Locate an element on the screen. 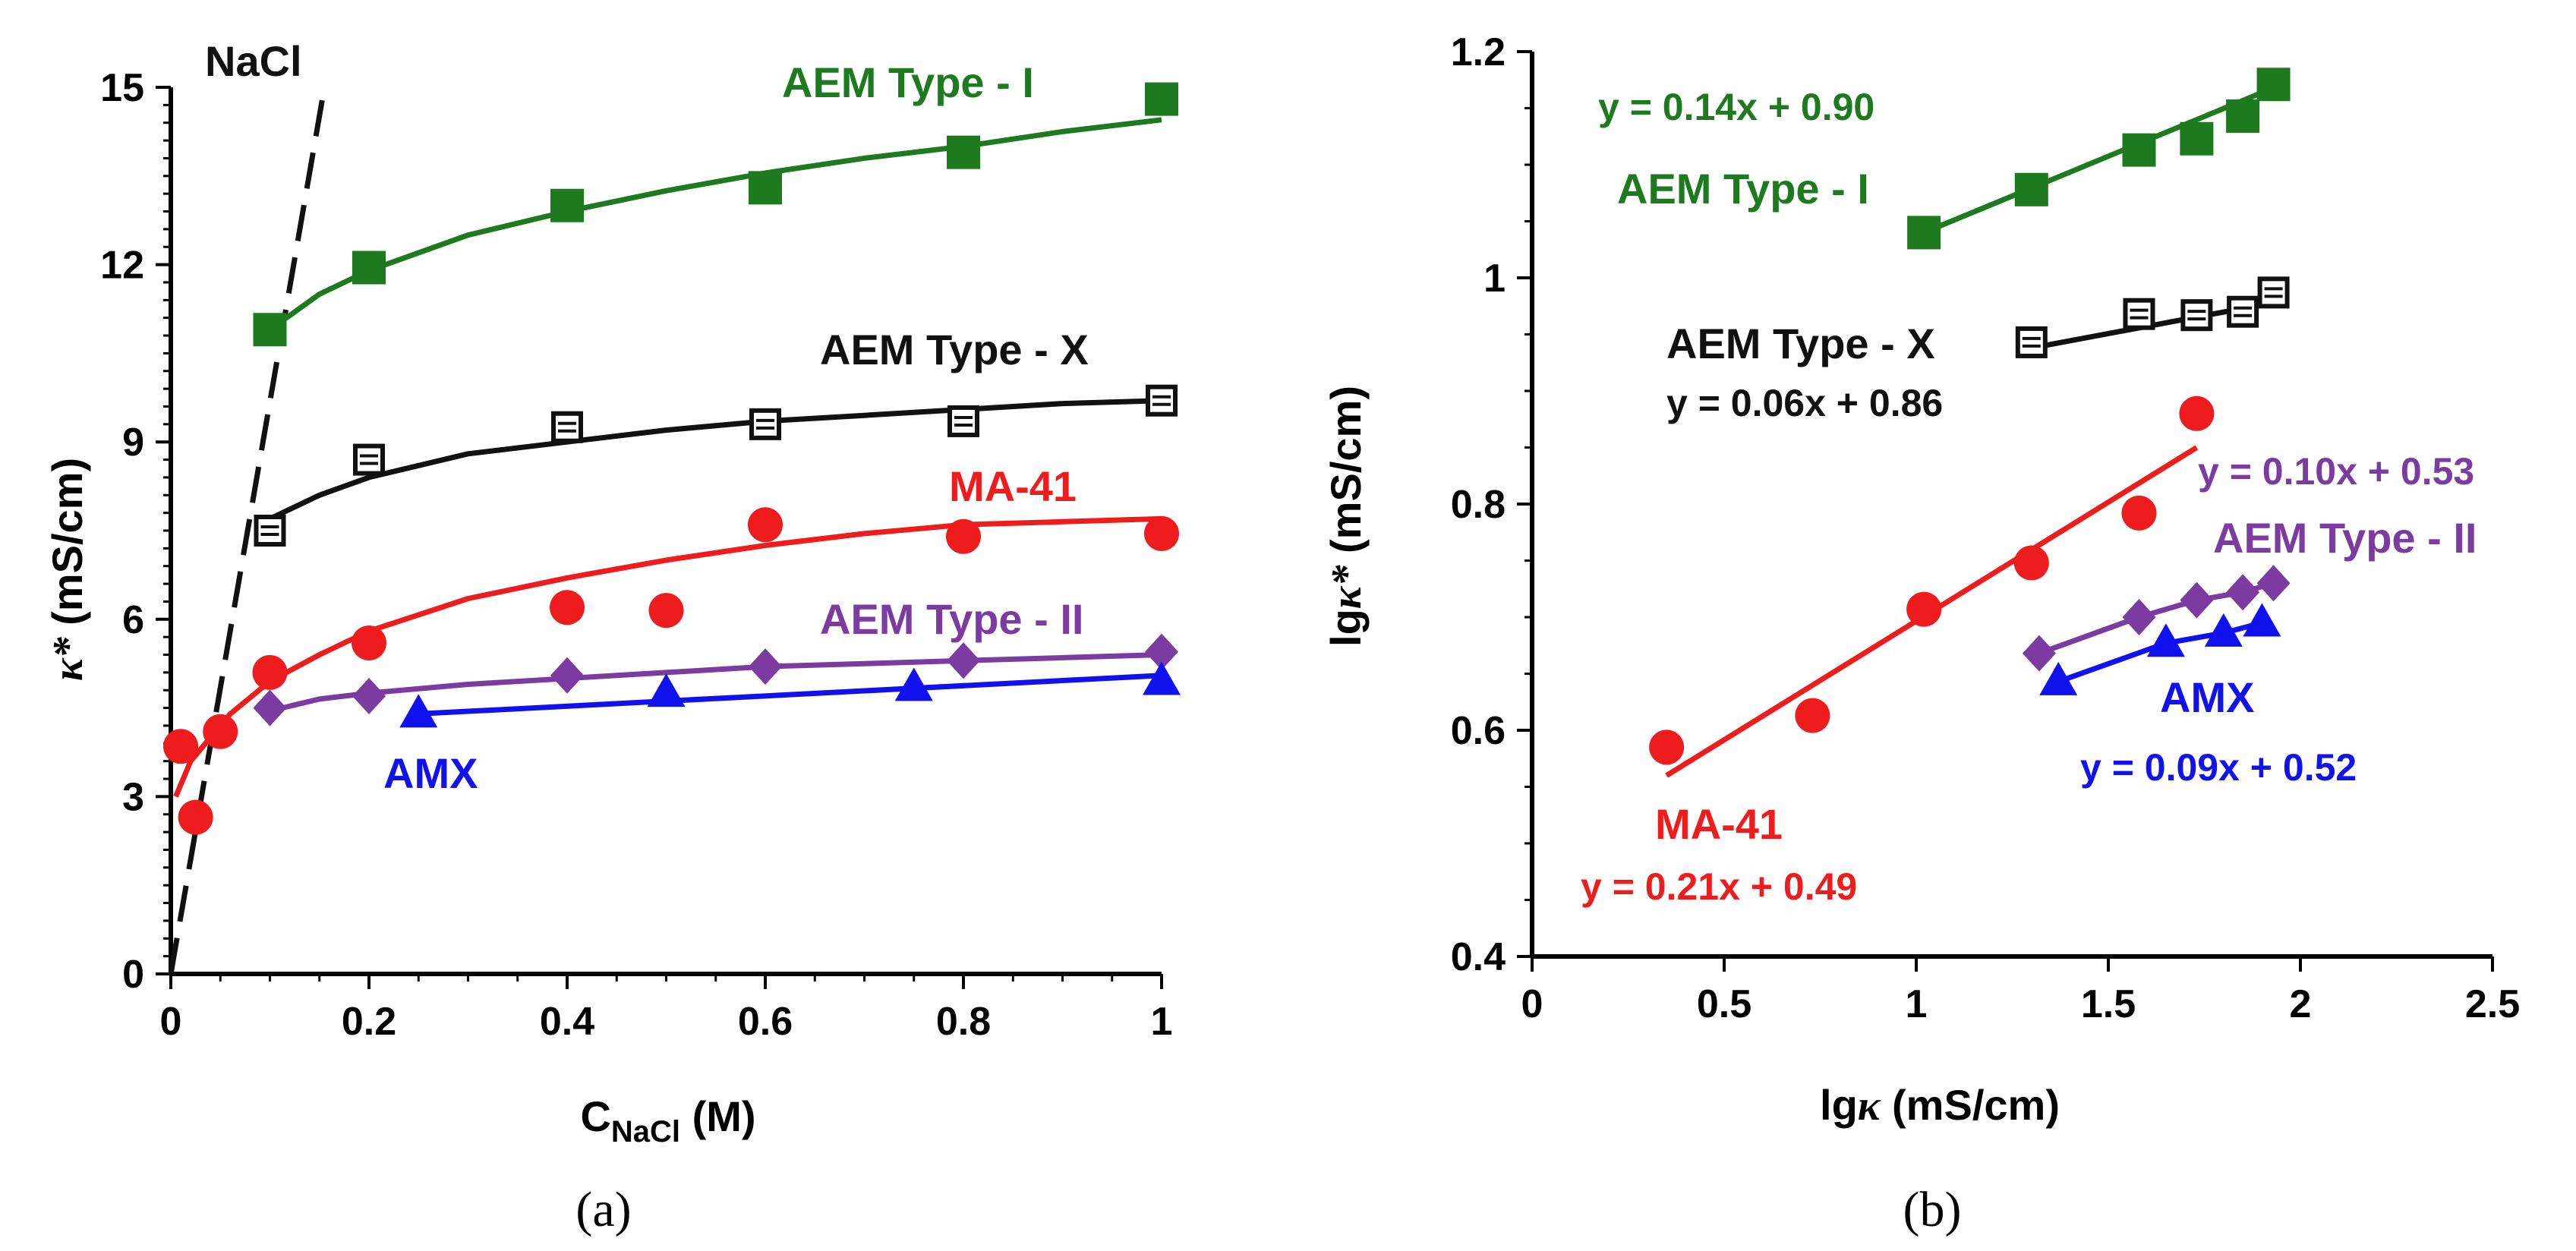 This screenshot has height=1251, width=2576. y-tick-label: 1.2 is located at coordinates (1478, 52).